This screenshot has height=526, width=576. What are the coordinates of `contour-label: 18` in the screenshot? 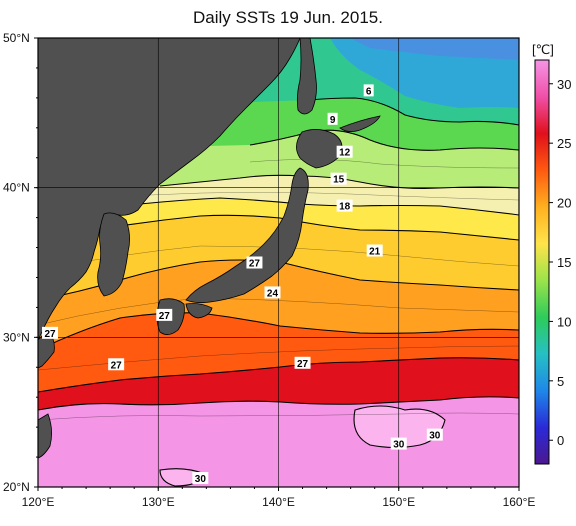 It's located at (345, 207).